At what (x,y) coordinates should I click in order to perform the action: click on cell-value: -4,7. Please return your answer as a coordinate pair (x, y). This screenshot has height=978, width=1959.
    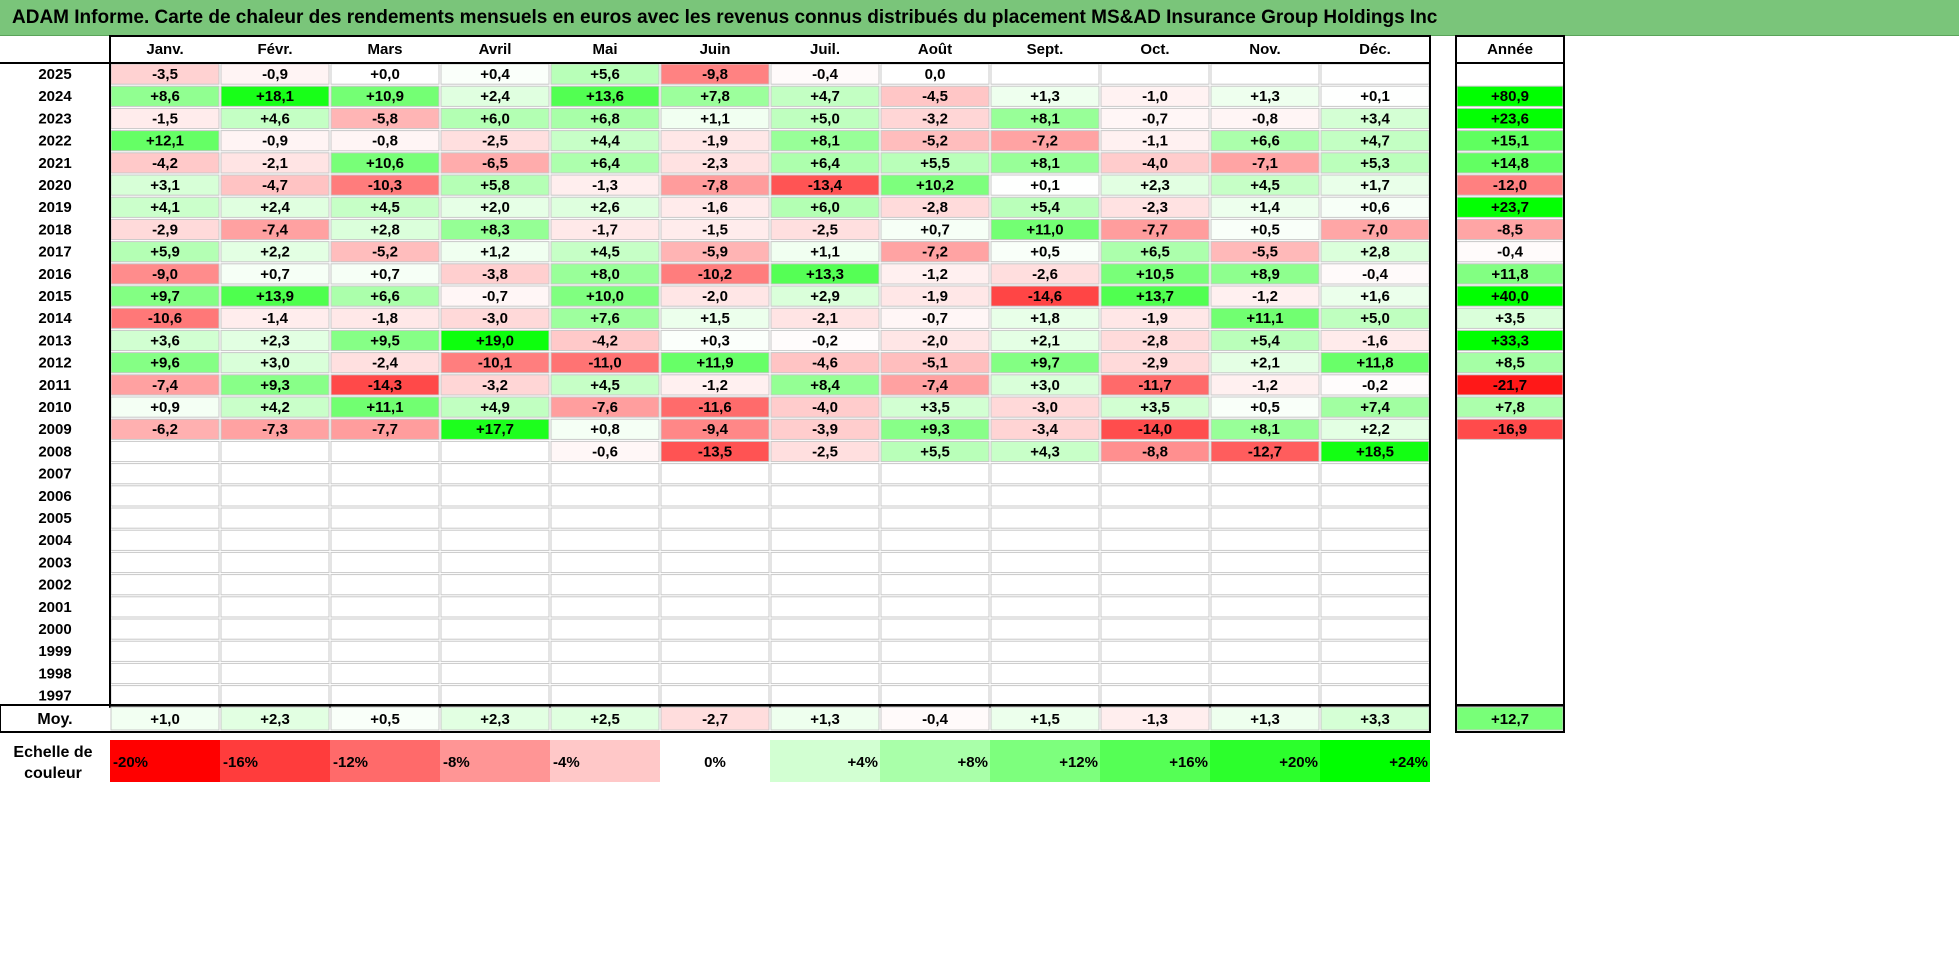
    Looking at the image, I should click on (275, 185).